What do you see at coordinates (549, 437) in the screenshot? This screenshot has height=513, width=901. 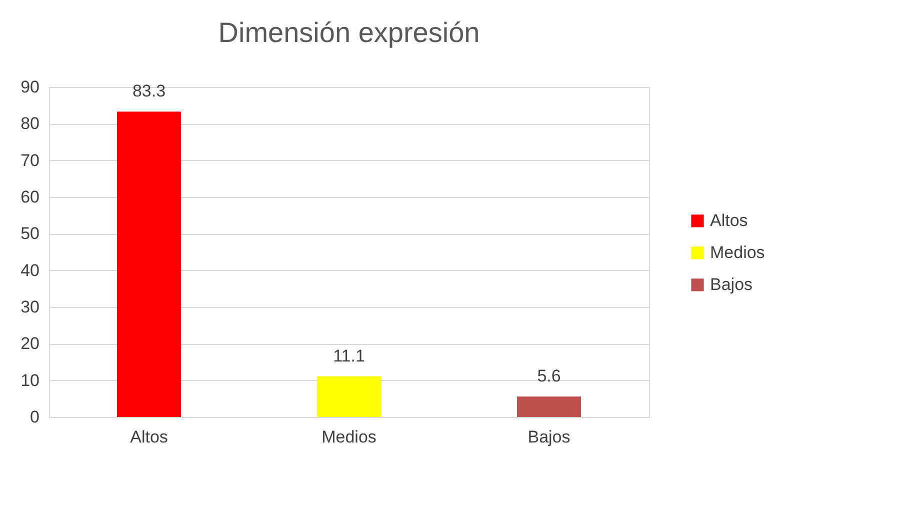 I see `x-tick-label: Bajos` at bounding box center [549, 437].